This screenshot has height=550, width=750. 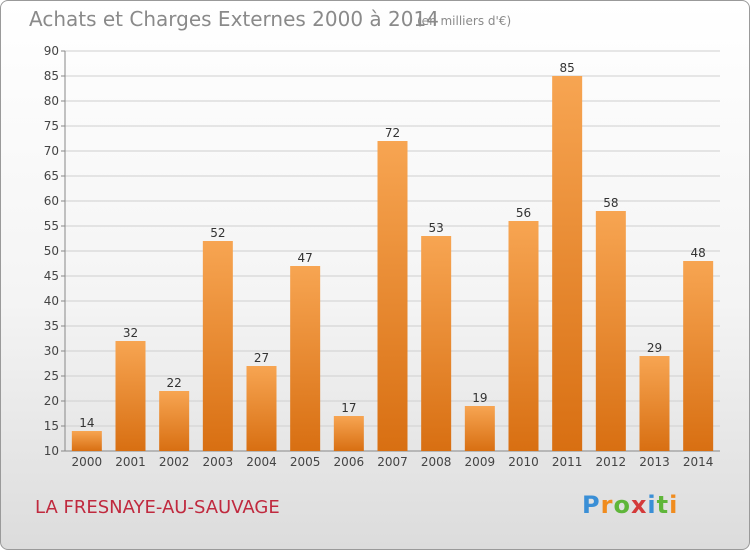 What do you see at coordinates (305, 462) in the screenshot?
I see `x-tick-label: 2005` at bounding box center [305, 462].